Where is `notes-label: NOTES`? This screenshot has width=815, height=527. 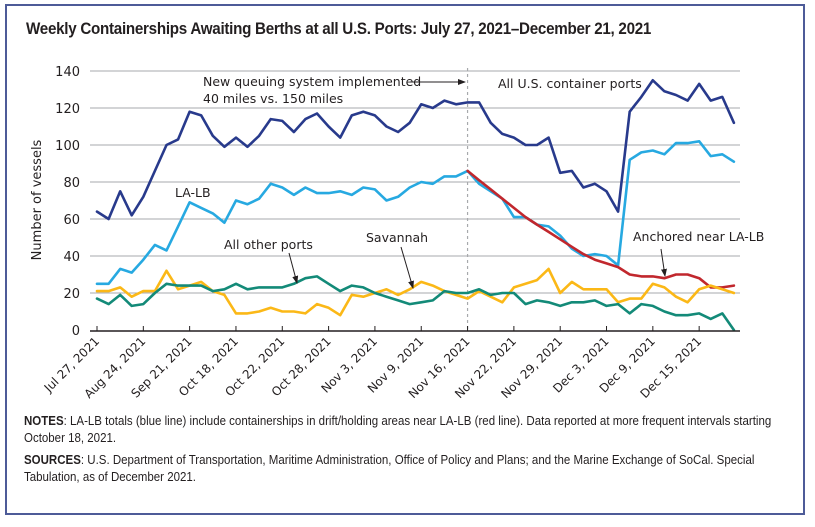 notes-label: NOTES is located at coordinates (44, 421).